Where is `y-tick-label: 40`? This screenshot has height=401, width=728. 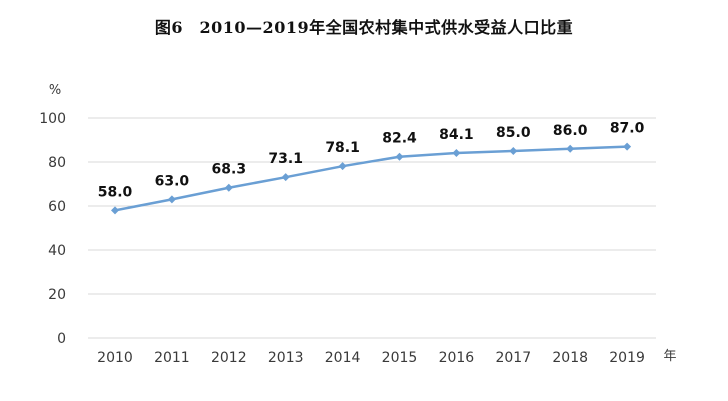
y-tick-label: 40 is located at coordinates (57, 251).